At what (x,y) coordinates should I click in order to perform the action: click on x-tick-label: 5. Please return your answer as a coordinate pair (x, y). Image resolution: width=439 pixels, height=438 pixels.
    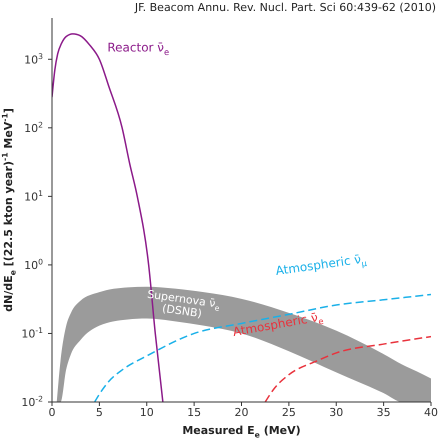
    Looking at the image, I should click on (99, 412).